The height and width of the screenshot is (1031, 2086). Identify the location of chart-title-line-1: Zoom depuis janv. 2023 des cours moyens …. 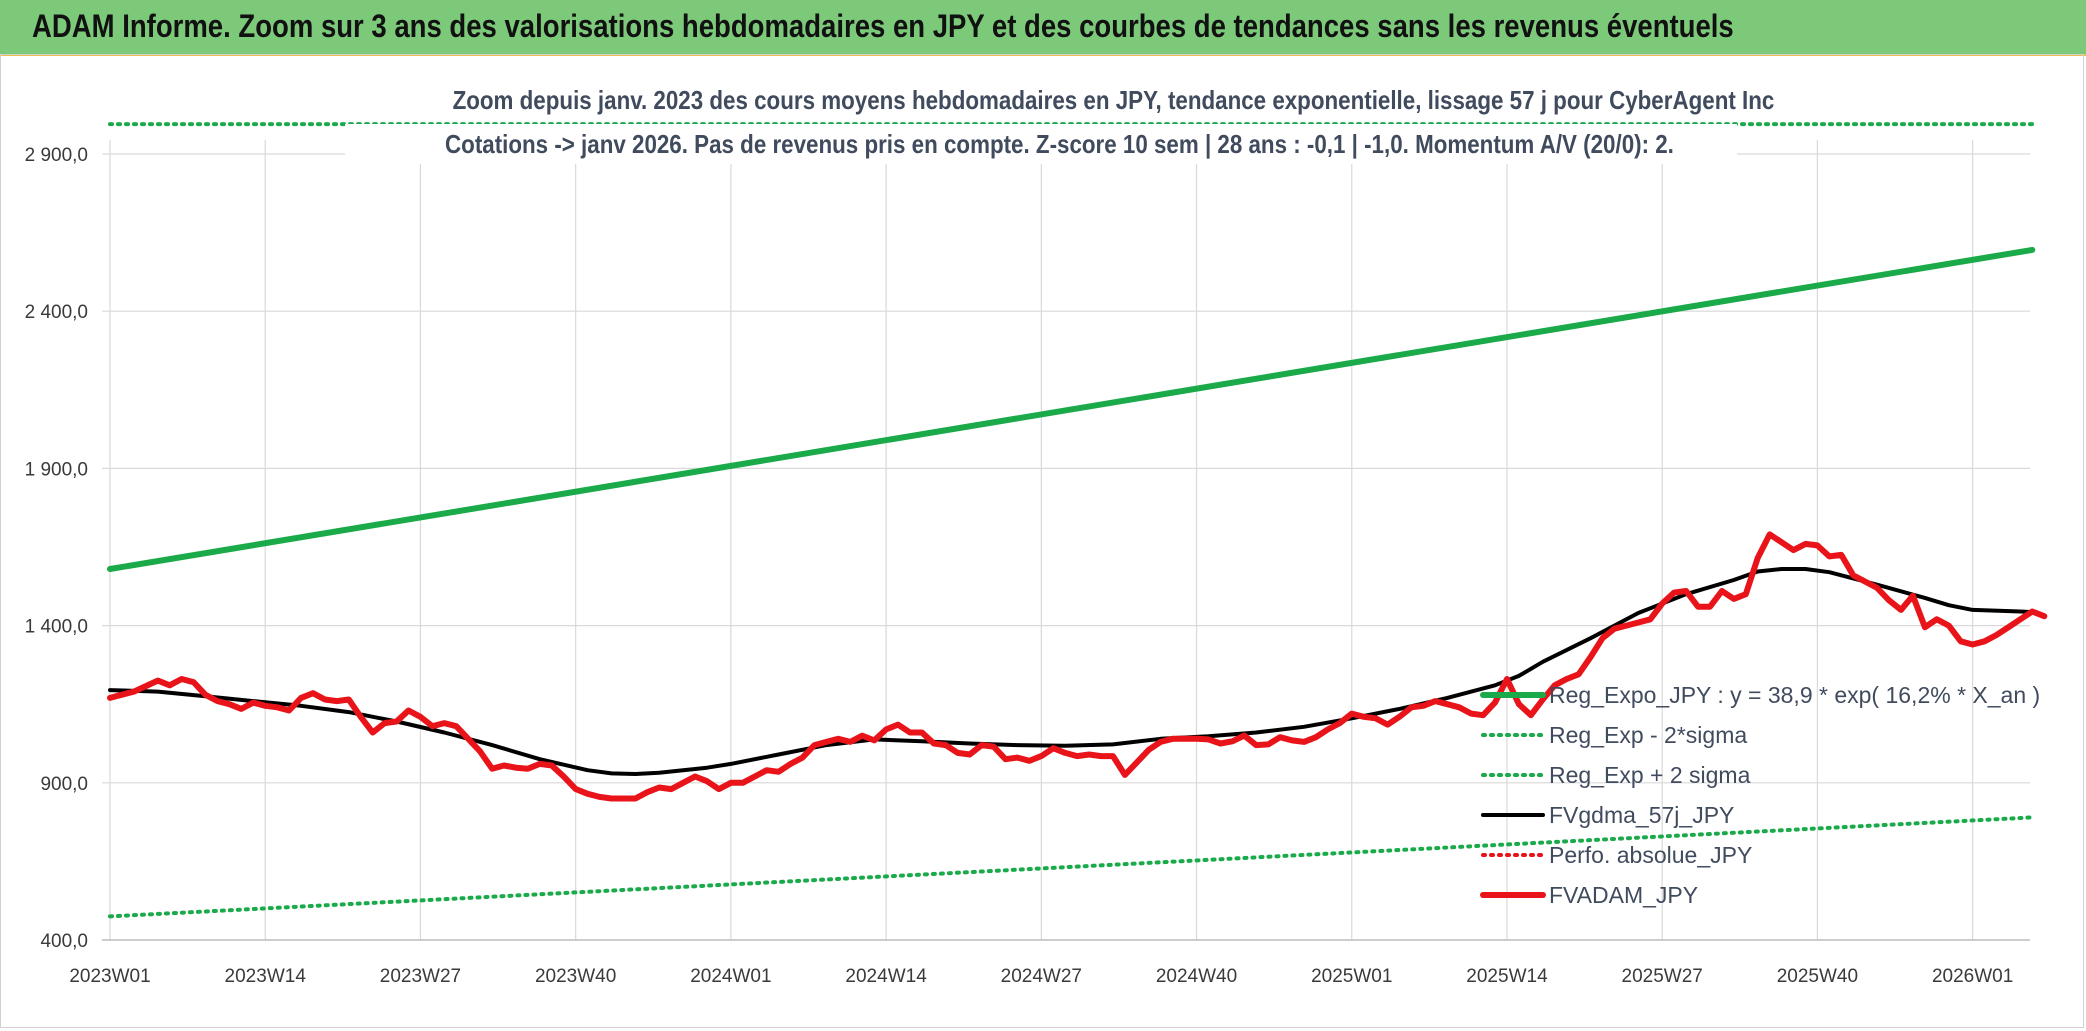
(1059, 100).